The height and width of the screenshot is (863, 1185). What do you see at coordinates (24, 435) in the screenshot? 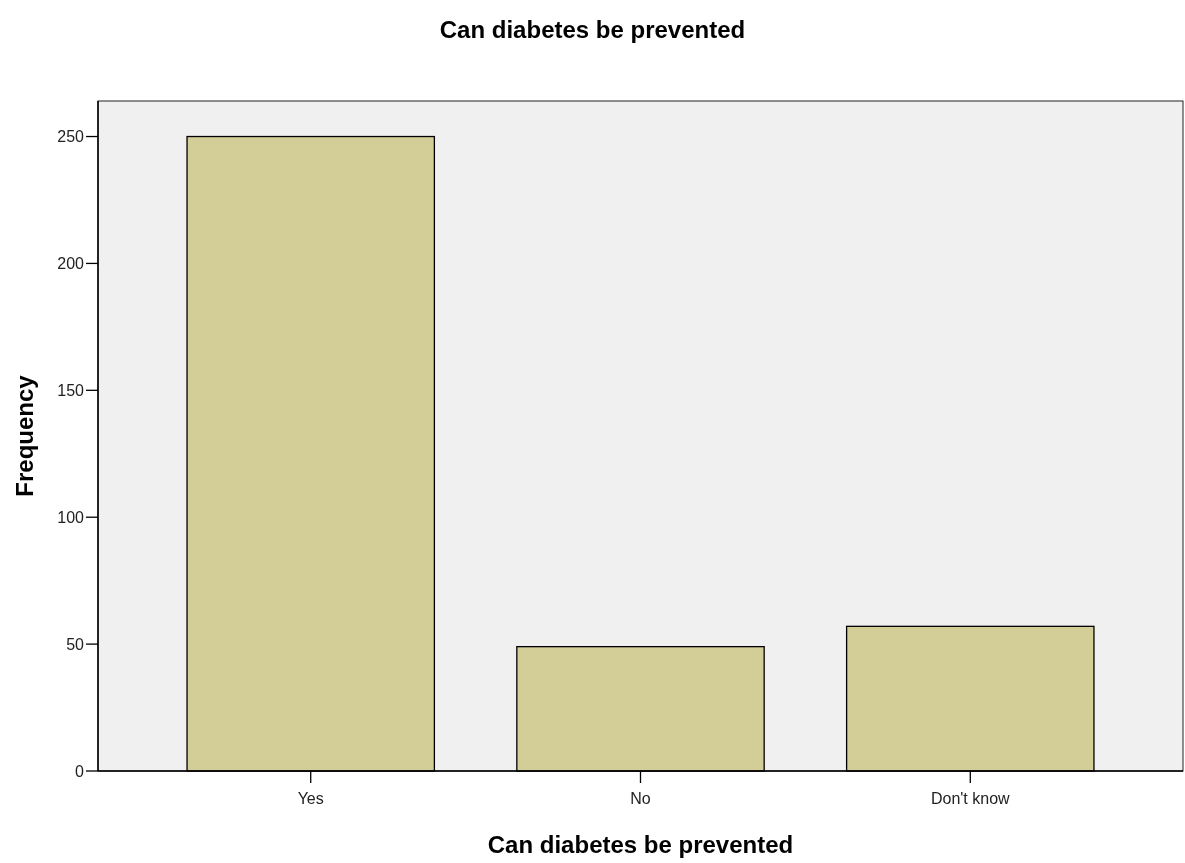
I see `y-axis-title: Frequency` at bounding box center [24, 435].